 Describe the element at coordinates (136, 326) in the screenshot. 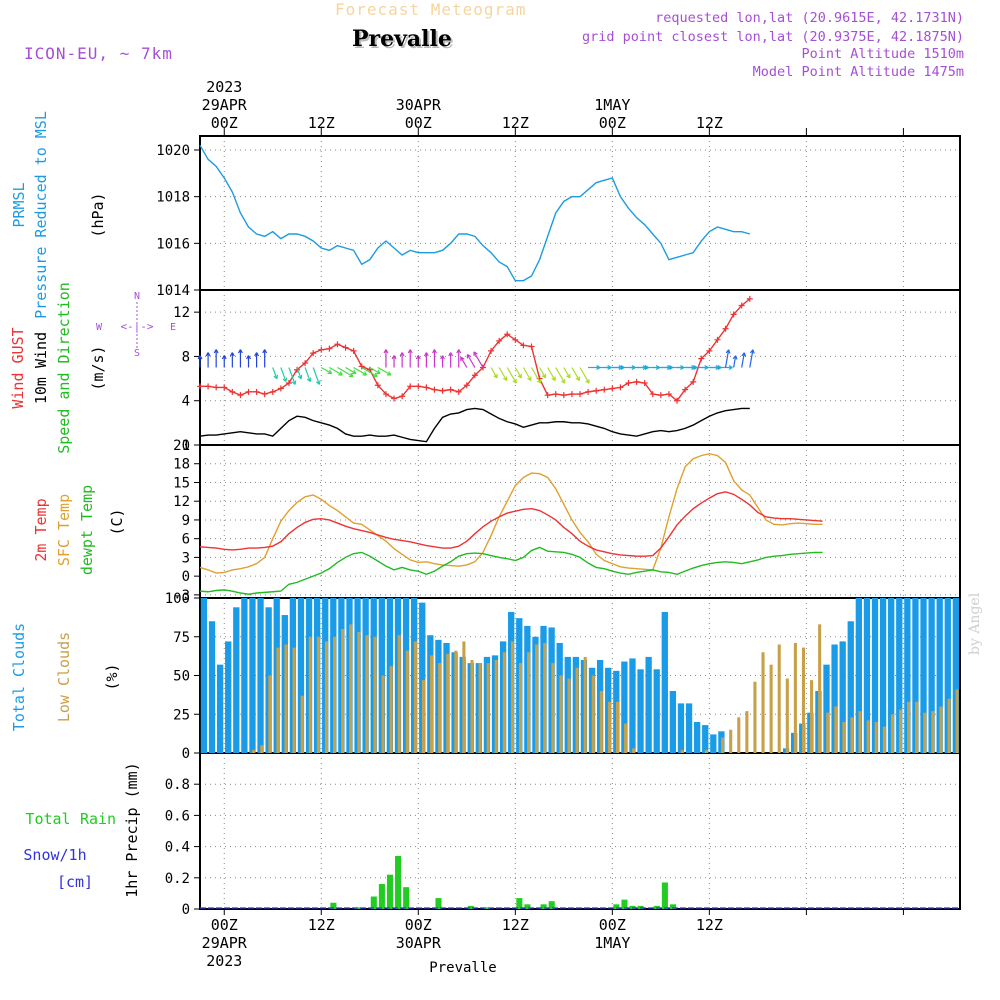

I see `compass-arrow: <-|->` at that location.